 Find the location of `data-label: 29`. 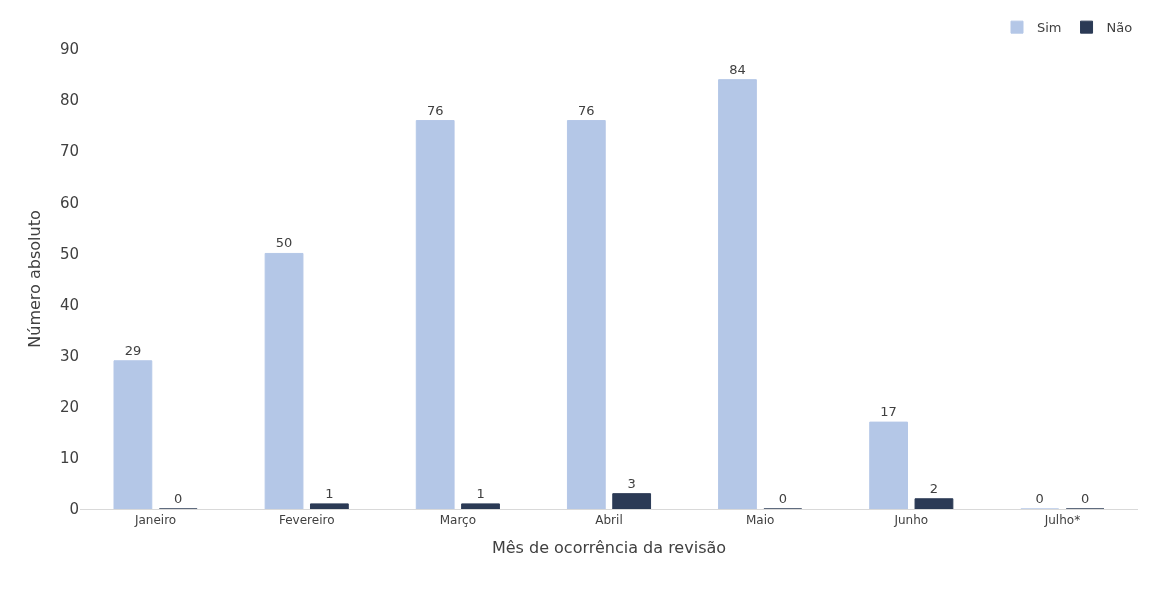

data-label: 29 is located at coordinates (133, 350).